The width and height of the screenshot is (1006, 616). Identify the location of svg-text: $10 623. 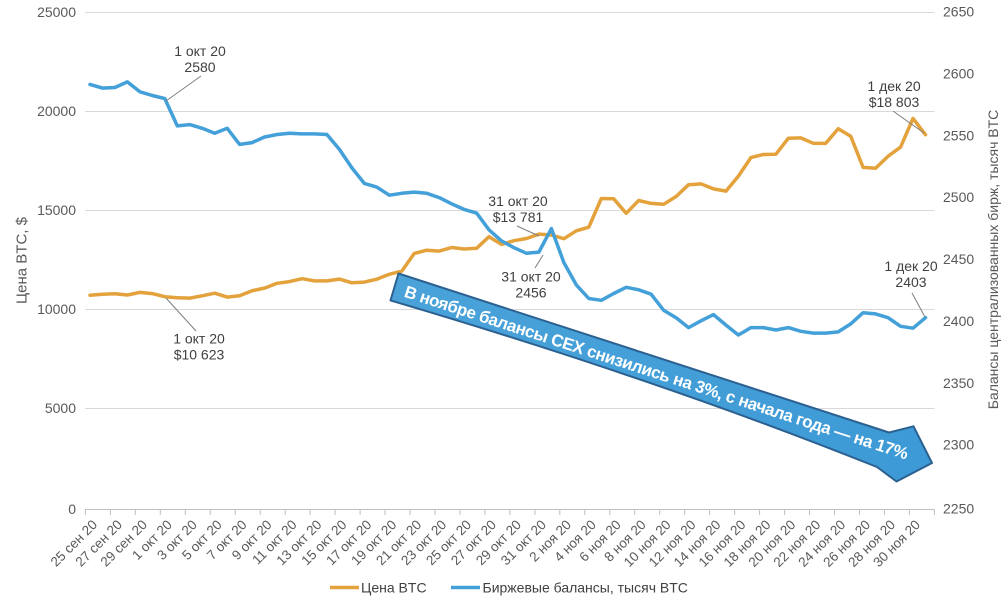
(199, 355).